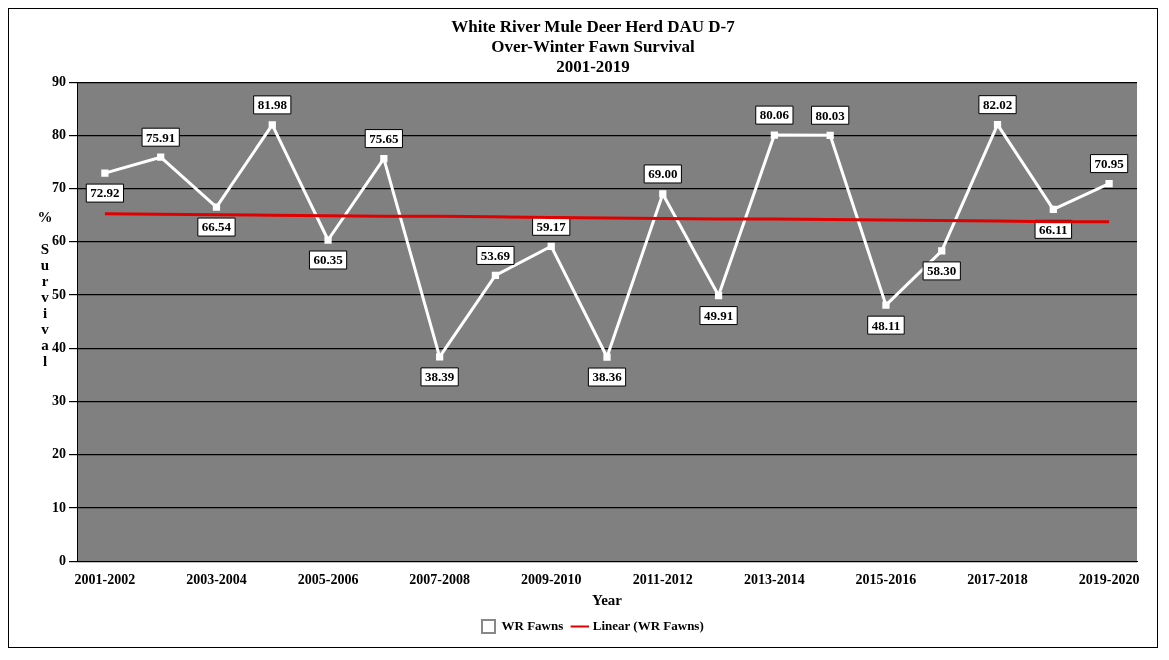  Describe the element at coordinates (593, 46) in the screenshot. I see `chart-title: White River Mule Deer Herd DAU D-7 Over-Winter Fawn Survival 2001-2019` at that location.